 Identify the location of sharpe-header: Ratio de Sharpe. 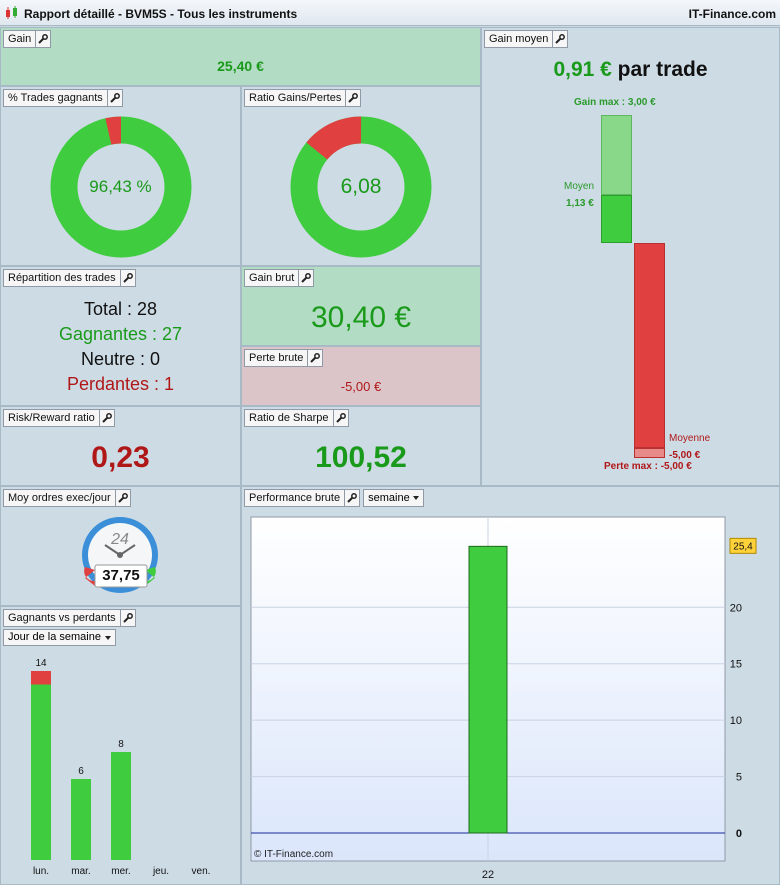
(296, 418).